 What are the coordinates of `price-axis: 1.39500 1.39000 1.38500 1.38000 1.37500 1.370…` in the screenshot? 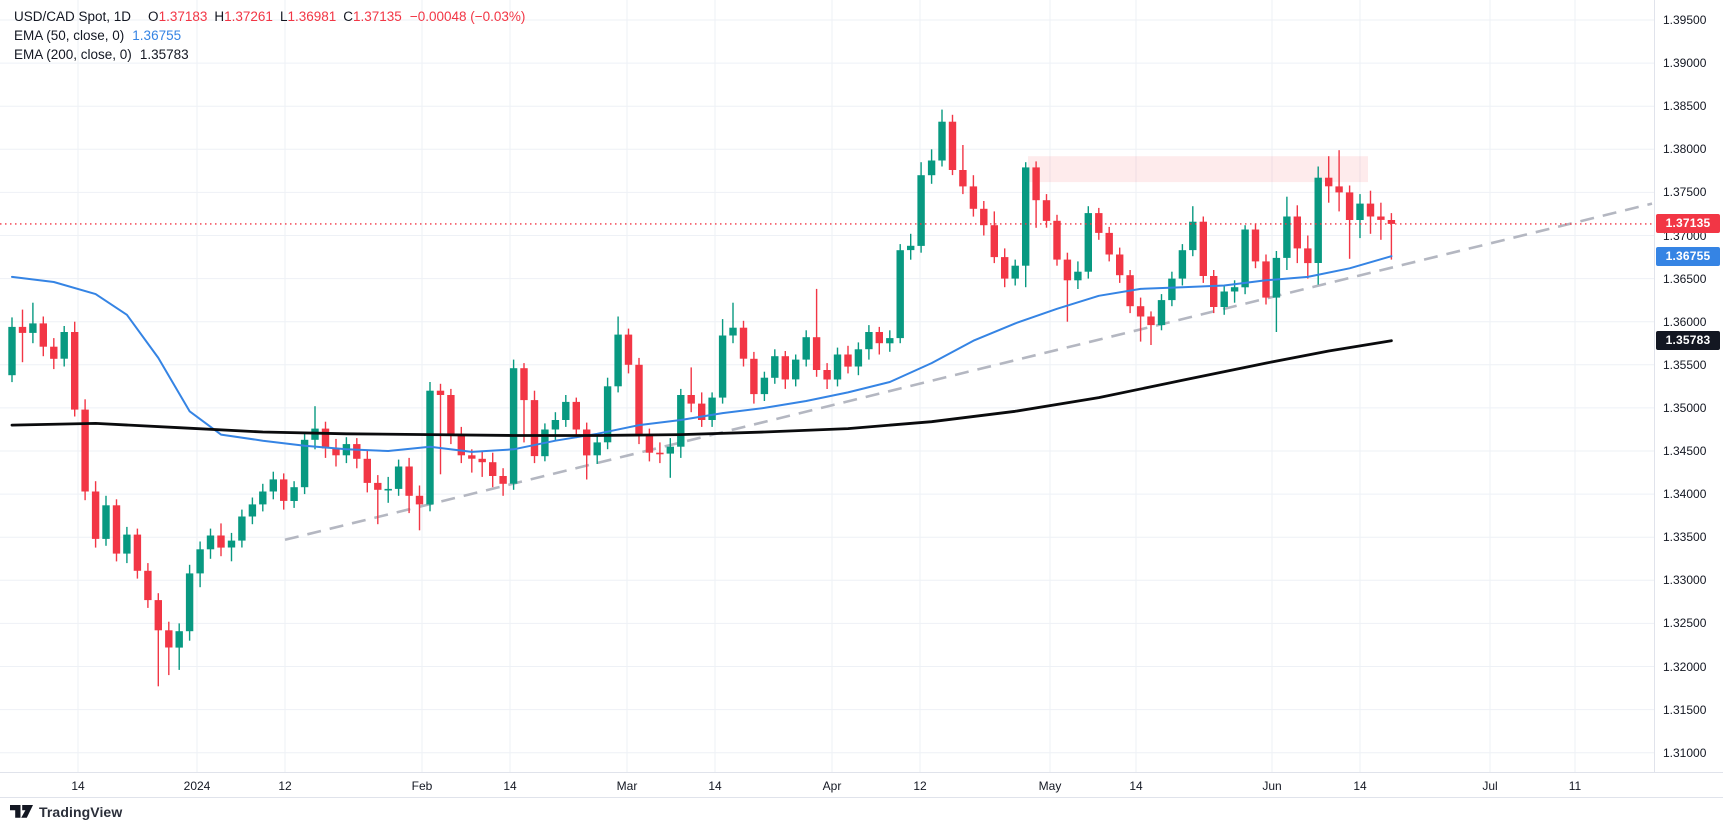 It's located at (1689, 386).